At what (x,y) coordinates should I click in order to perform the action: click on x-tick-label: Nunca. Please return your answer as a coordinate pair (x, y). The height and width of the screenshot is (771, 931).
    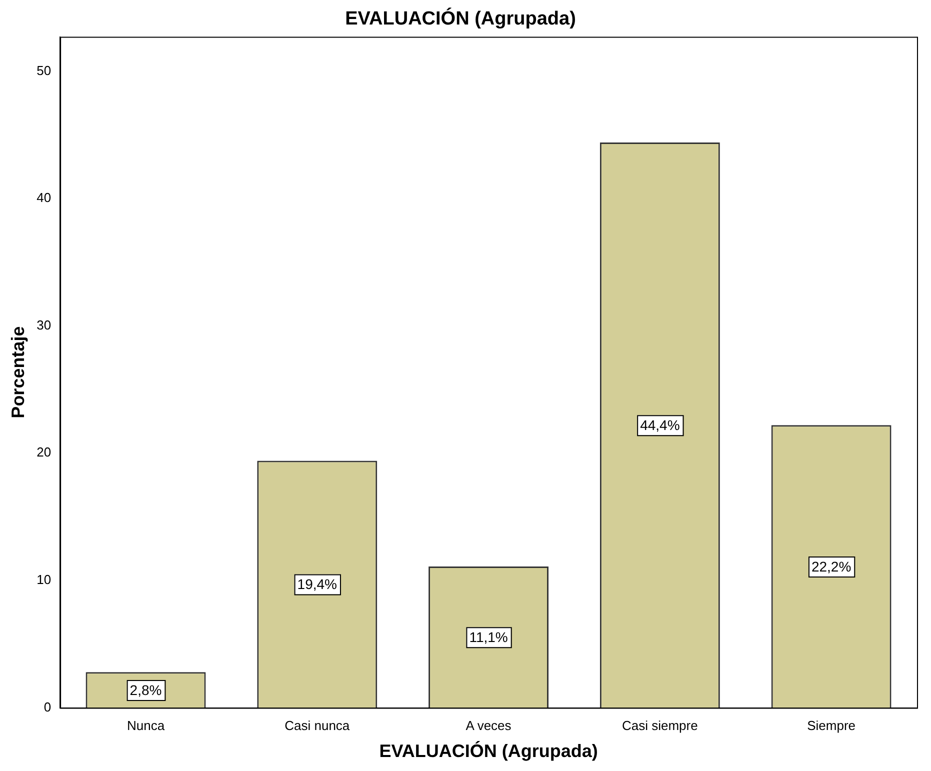
    Looking at the image, I should click on (146, 726).